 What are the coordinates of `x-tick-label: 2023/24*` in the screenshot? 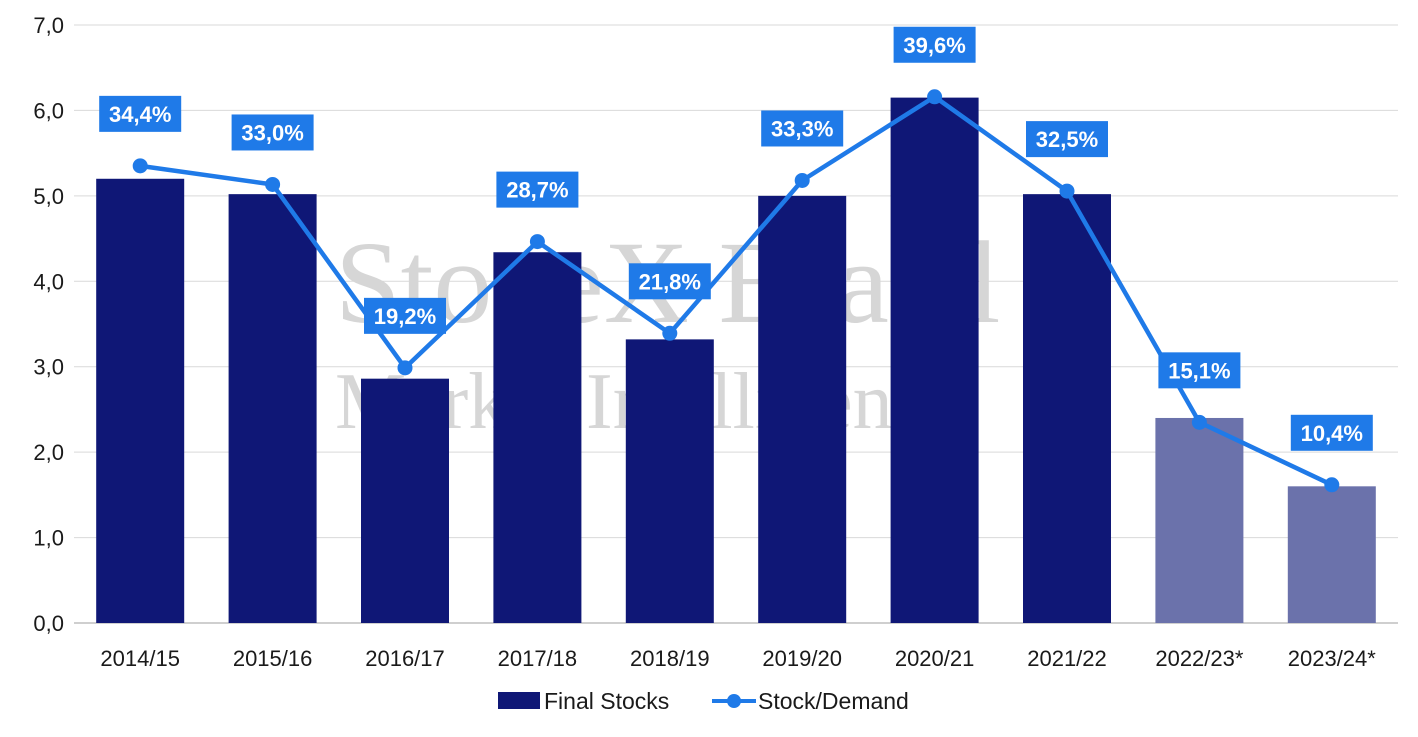 It's located at (1332, 658).